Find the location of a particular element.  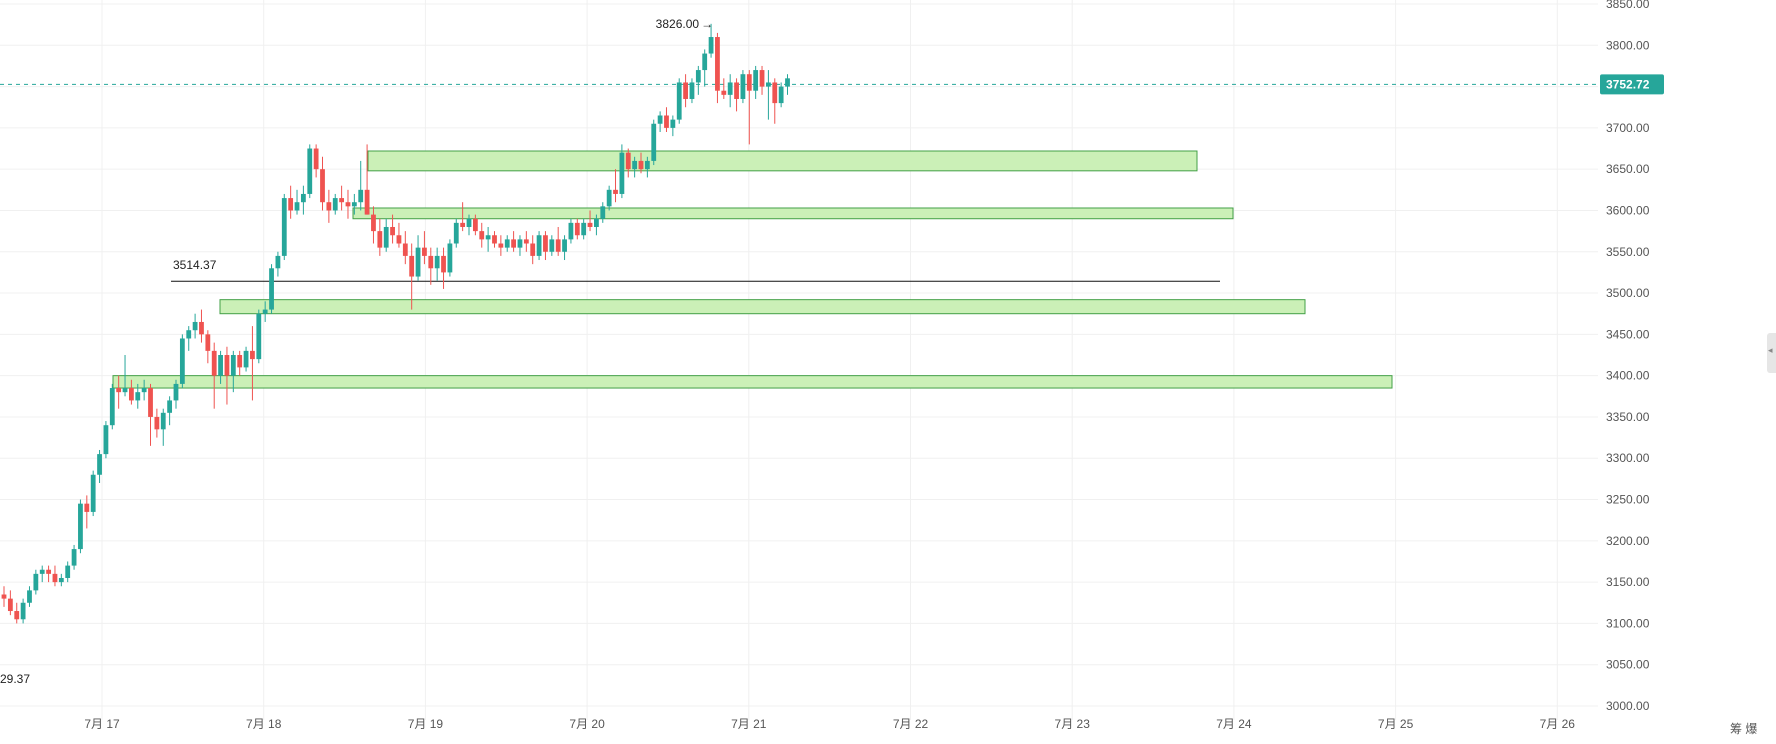

time-tick-label: 7月 18 is located at coordinates (264, 724).